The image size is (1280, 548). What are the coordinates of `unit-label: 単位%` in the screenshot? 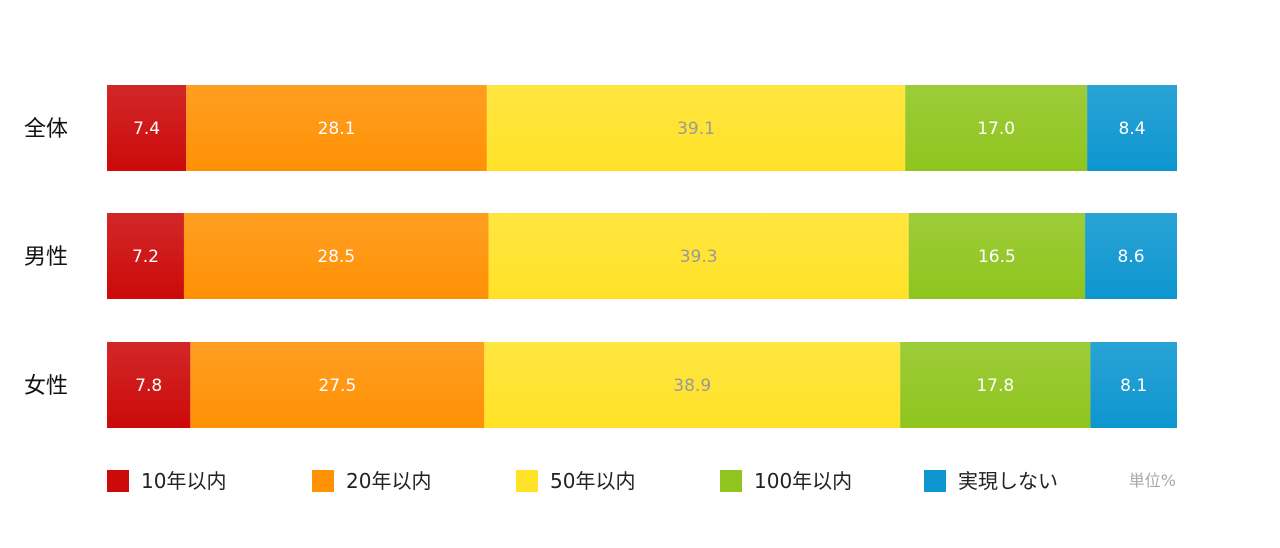 It's located at (1152, 480).